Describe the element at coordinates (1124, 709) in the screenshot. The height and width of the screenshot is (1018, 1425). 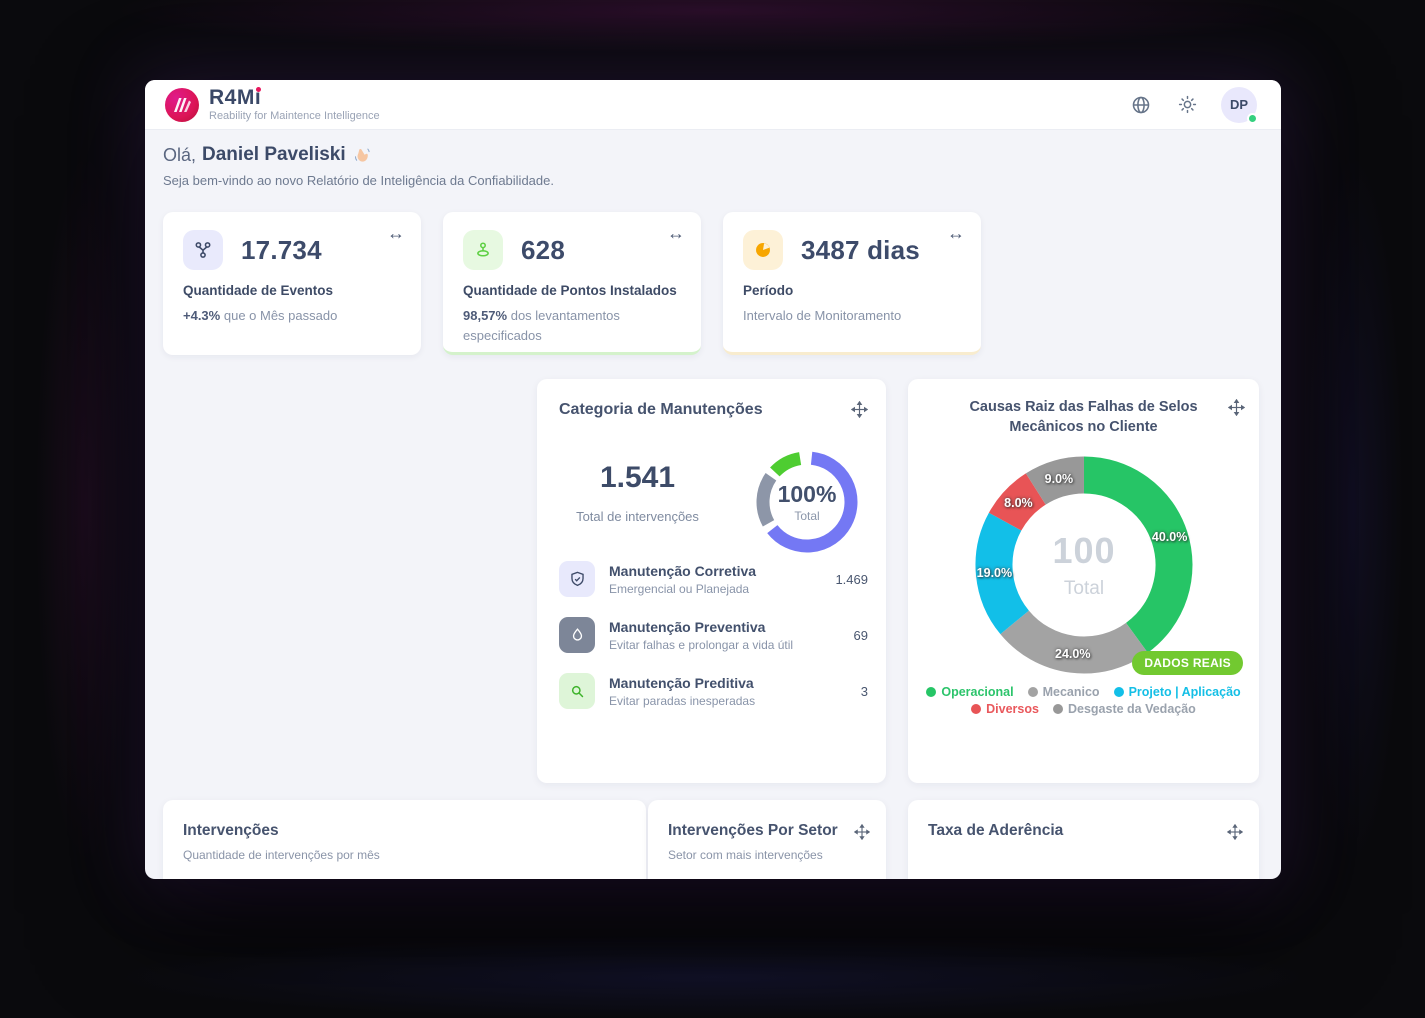
I see `legend-item-desgaste-da-veda-o: Desgaste da Vedação` at that location.